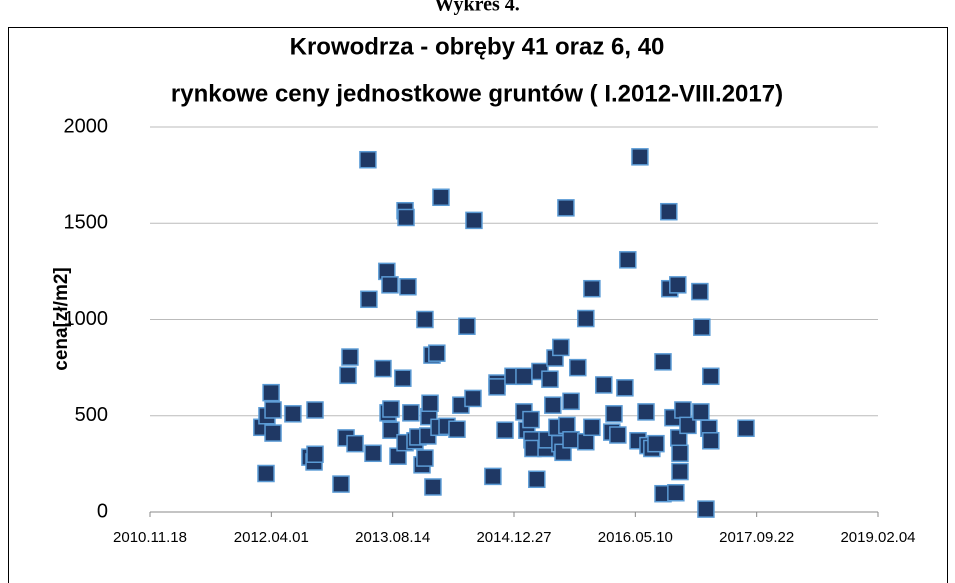 This screenshot has height=583, width=955. I want to click on x-tick-label: 2014.12.27, so click(513, 537).